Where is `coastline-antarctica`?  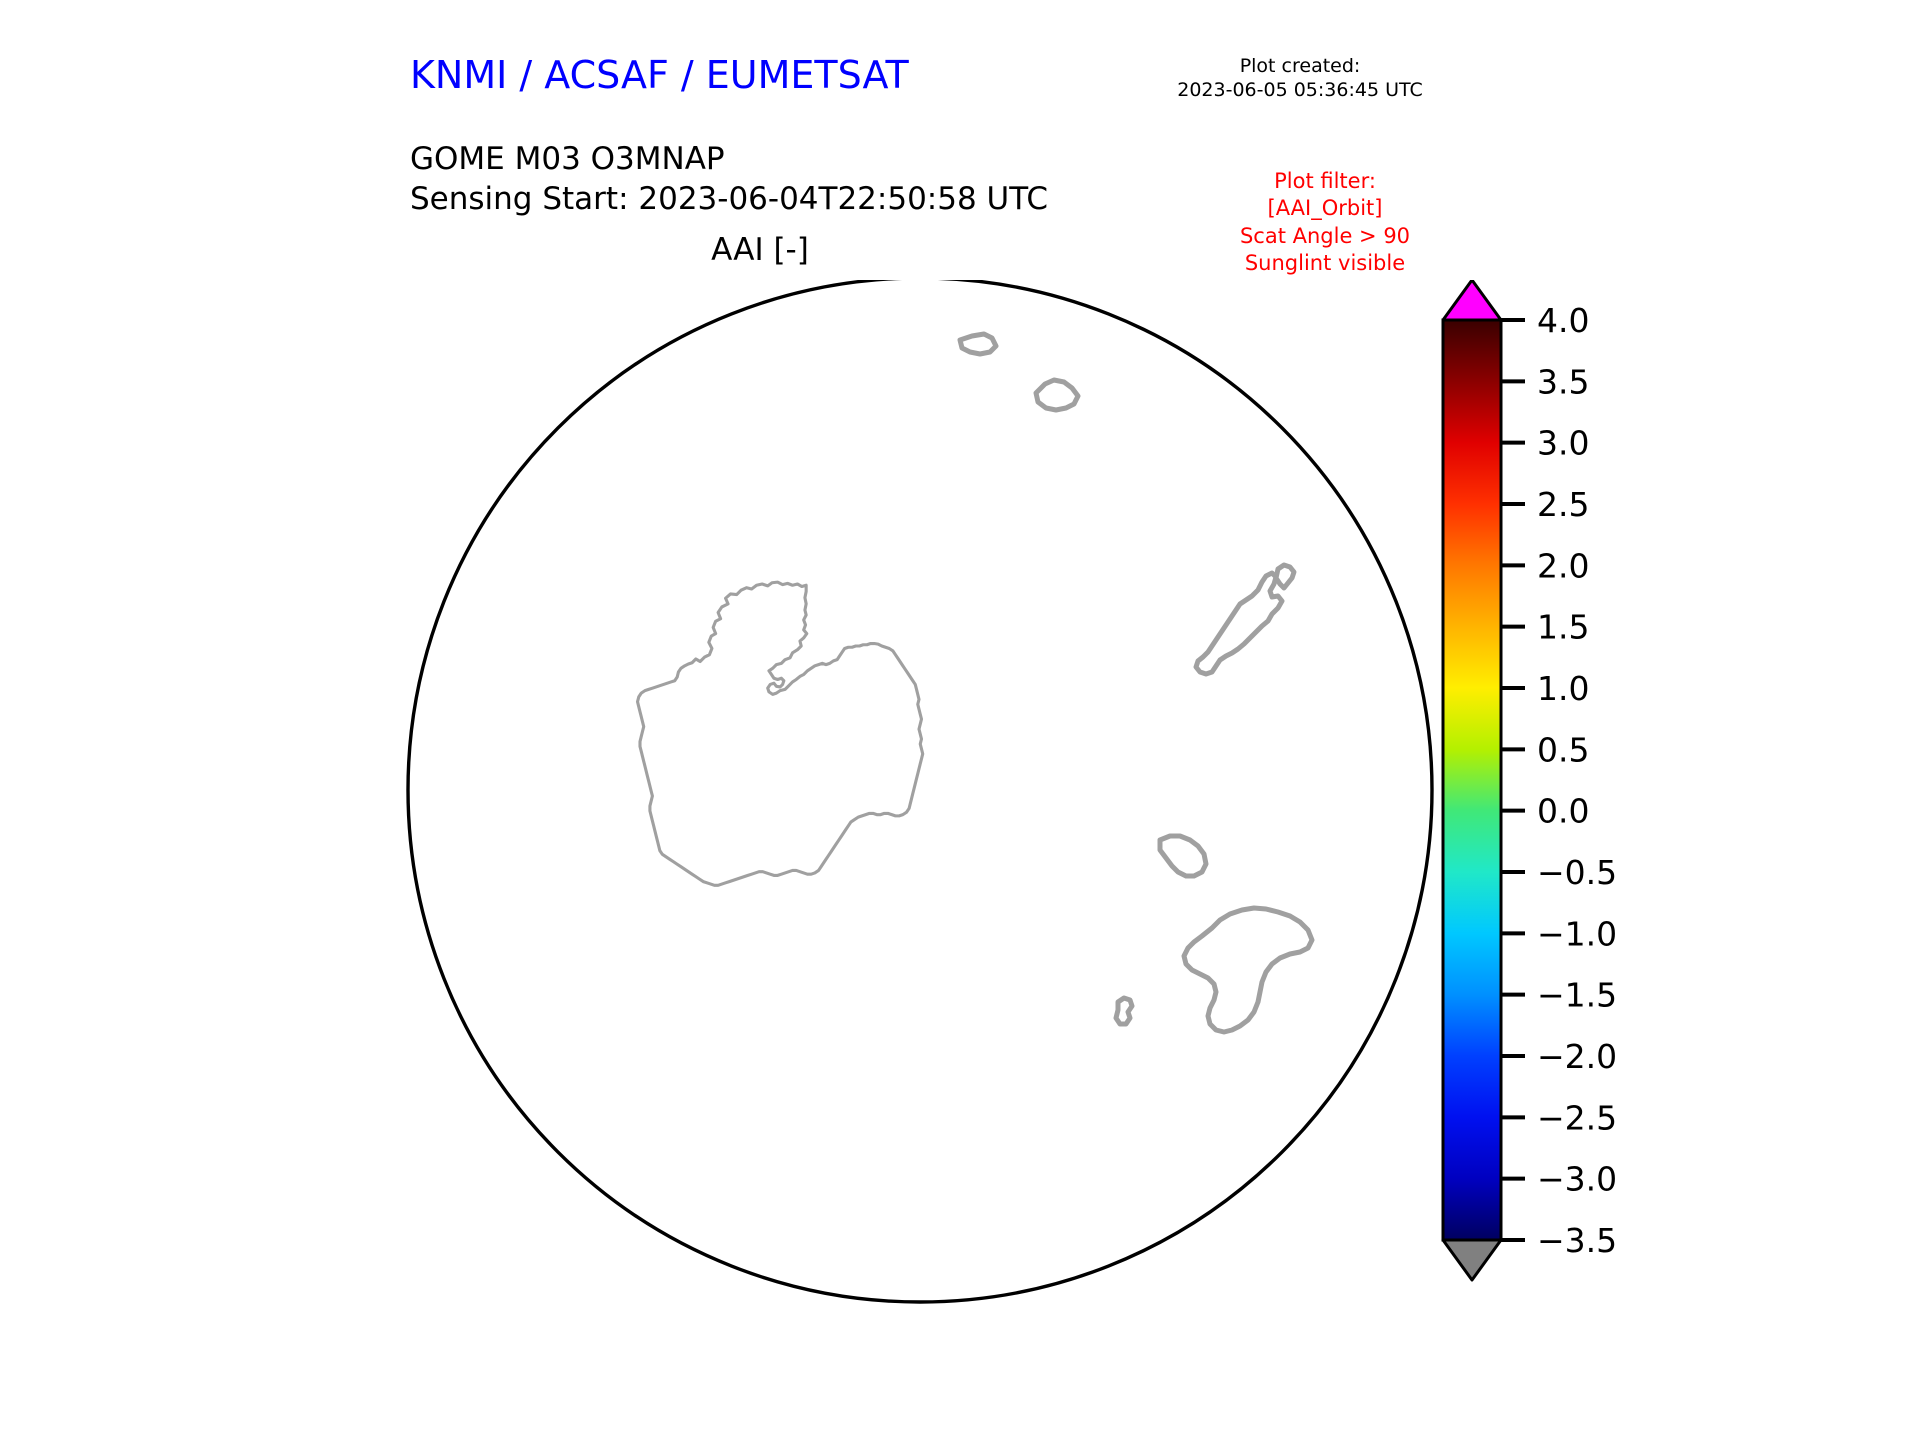
coastline-antarctica is located at coordinates (780, 733).